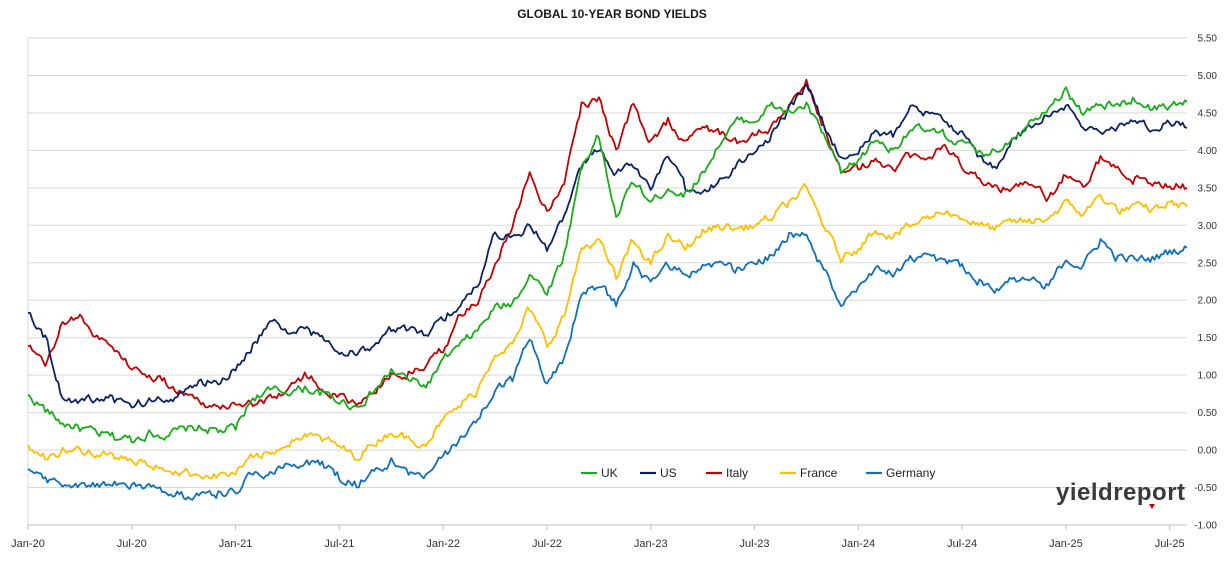 The image size is (1225, 570). Describe the element at coordinates (443, 544) in the screenshot. I see `x-tick-label: Jan-22` at that location.